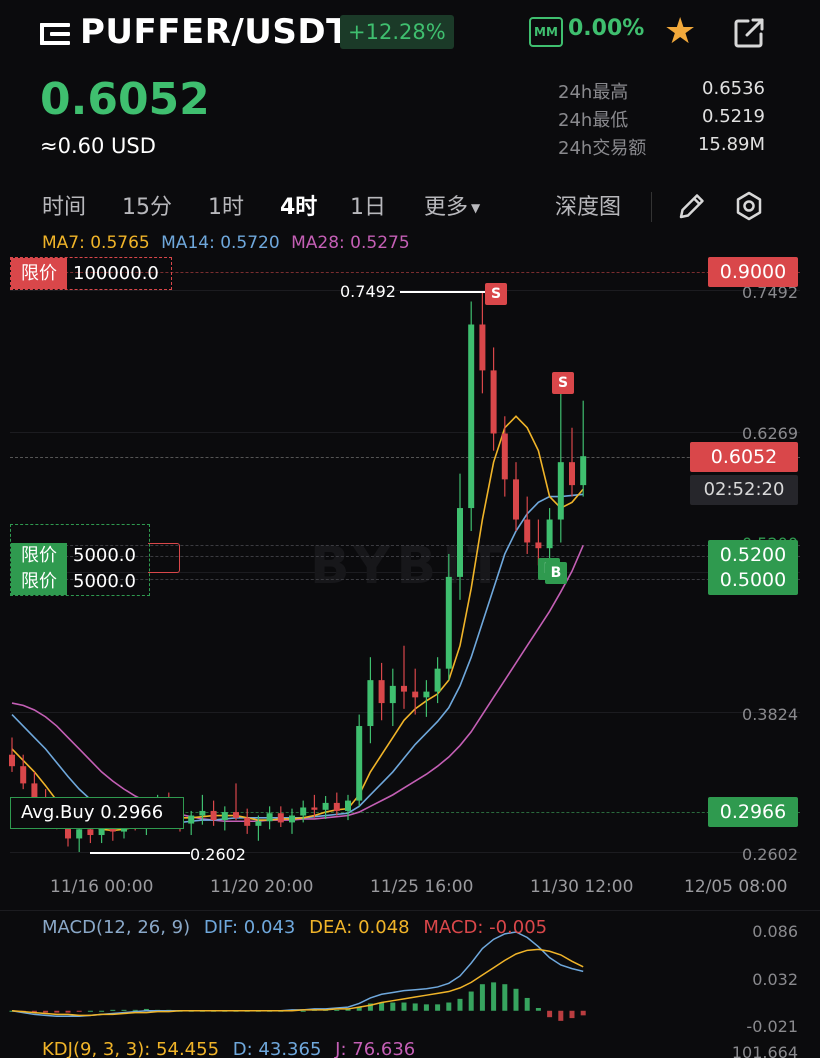 The image size is (820, 1058). What do you see at coordinates (680, 31) in the screenshot?
I see `star-icon: ★` at bounding box center [680, 31].